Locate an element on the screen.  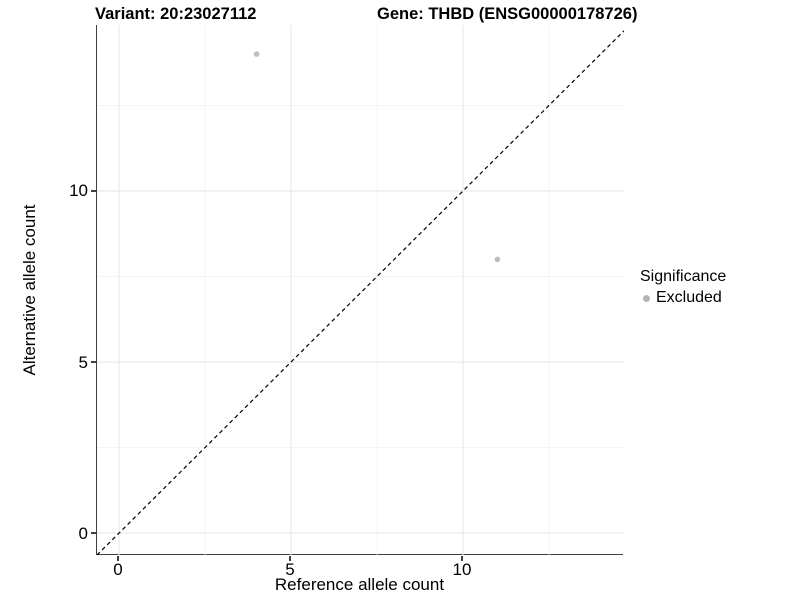
legend-item-excluded: Excluded is located at coordinates (683, 298).